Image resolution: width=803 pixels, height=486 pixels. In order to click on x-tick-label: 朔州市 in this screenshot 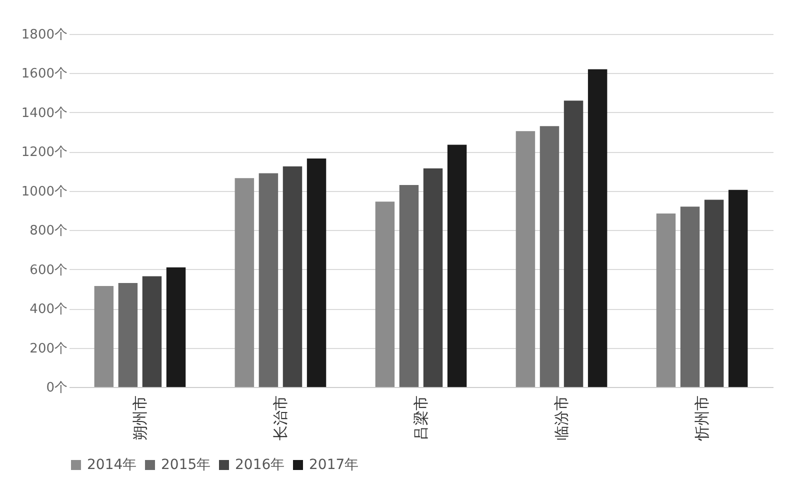, I will do `click(139, 418)`.